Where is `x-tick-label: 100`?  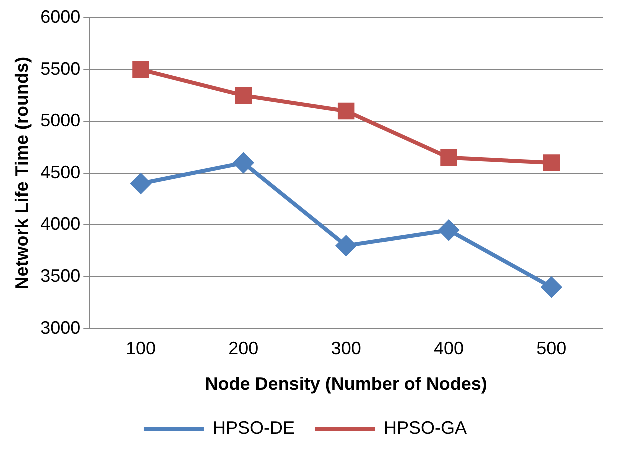
x-tick-label: 100 is located at coordinates (141, 348).